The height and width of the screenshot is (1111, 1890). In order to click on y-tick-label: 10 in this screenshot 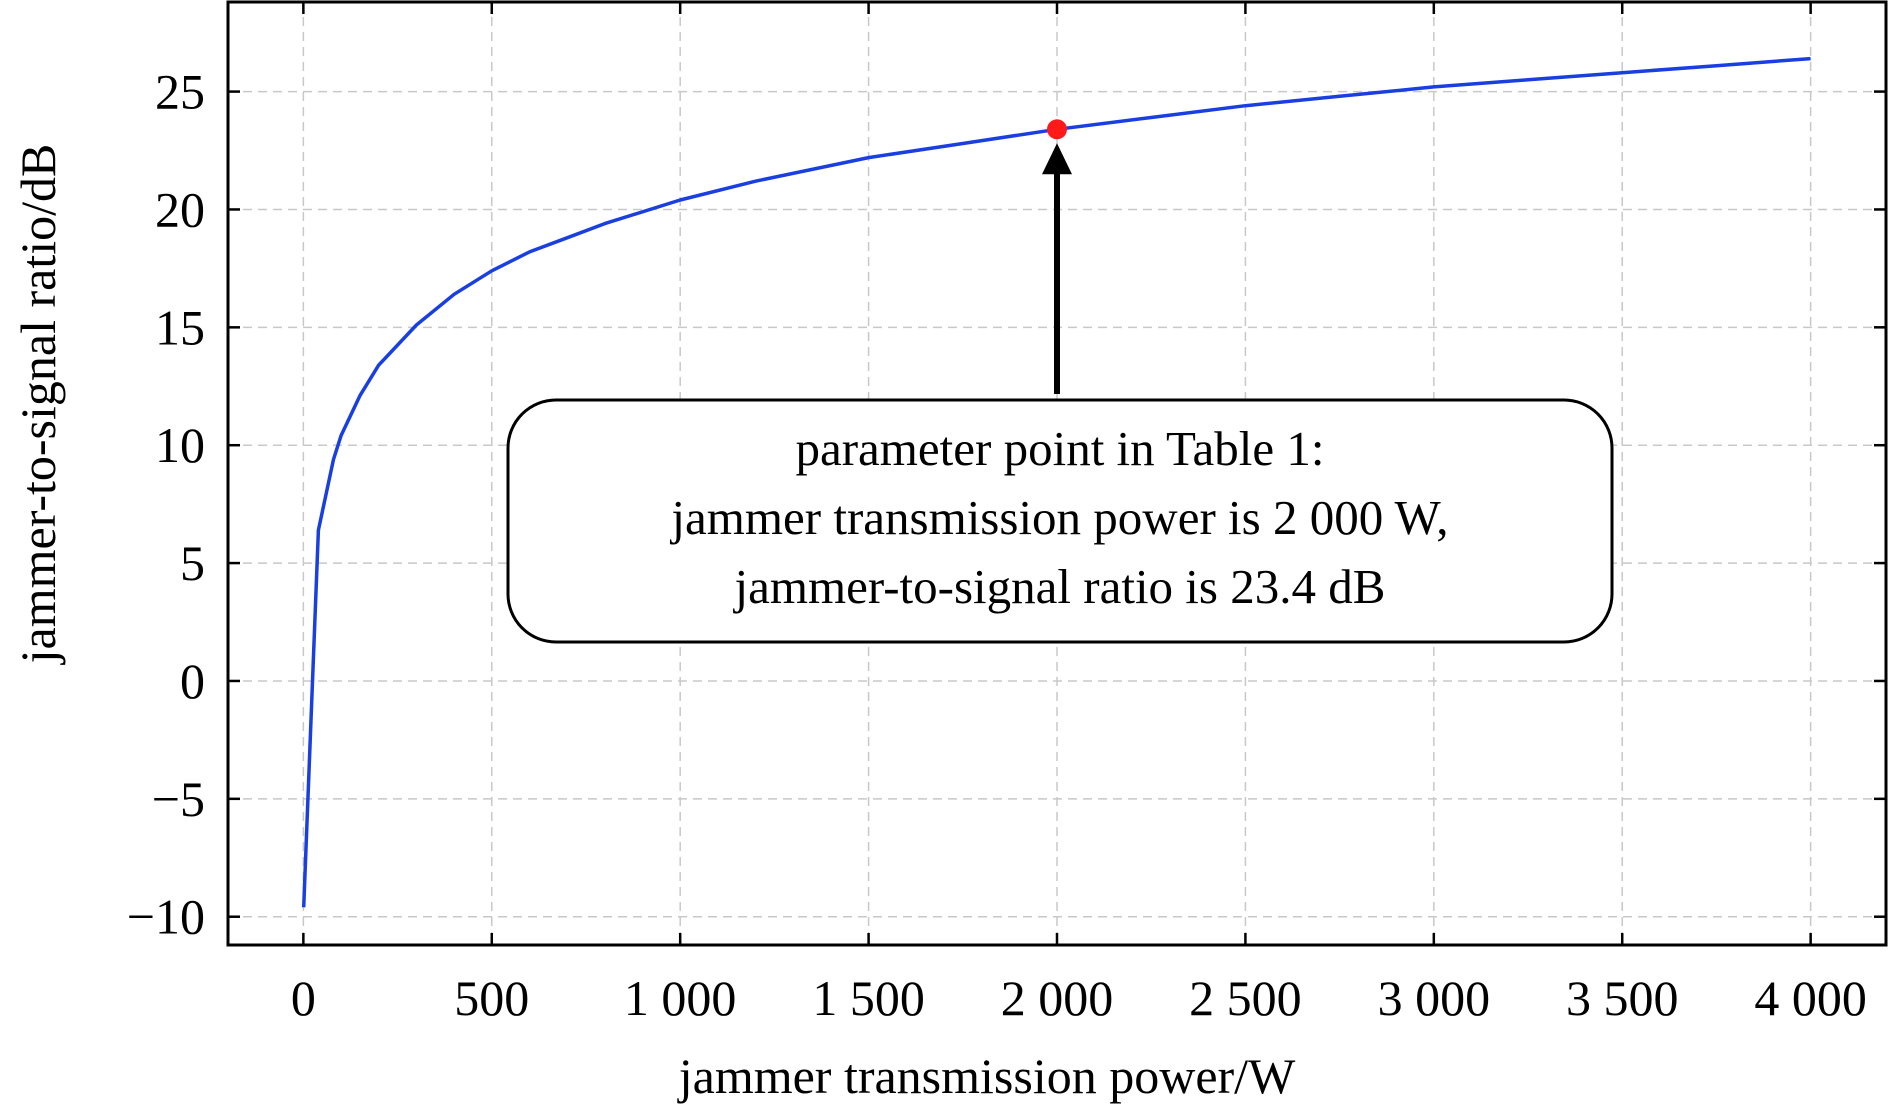, I will do `click(180, 445)`.